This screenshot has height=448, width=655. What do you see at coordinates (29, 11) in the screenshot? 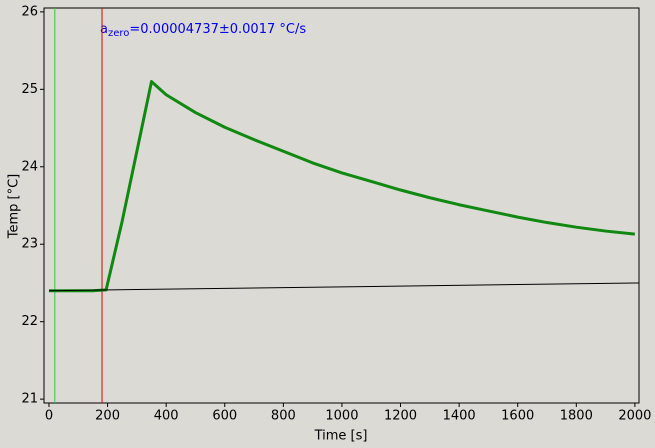
I see `y-tick-label: 26` at bounding box center [29, 11].